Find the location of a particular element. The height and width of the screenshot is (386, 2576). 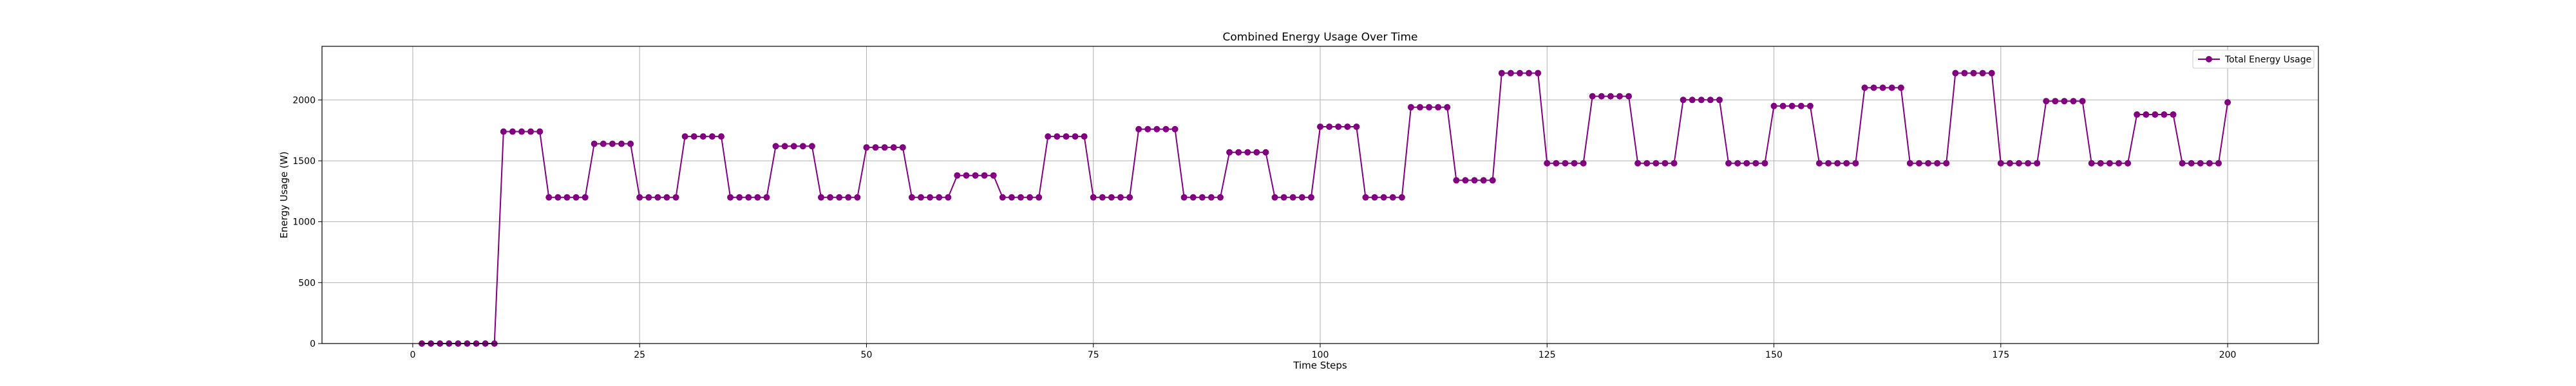

x-axis-title: Time Steps is located at coordinates (1320, 365).